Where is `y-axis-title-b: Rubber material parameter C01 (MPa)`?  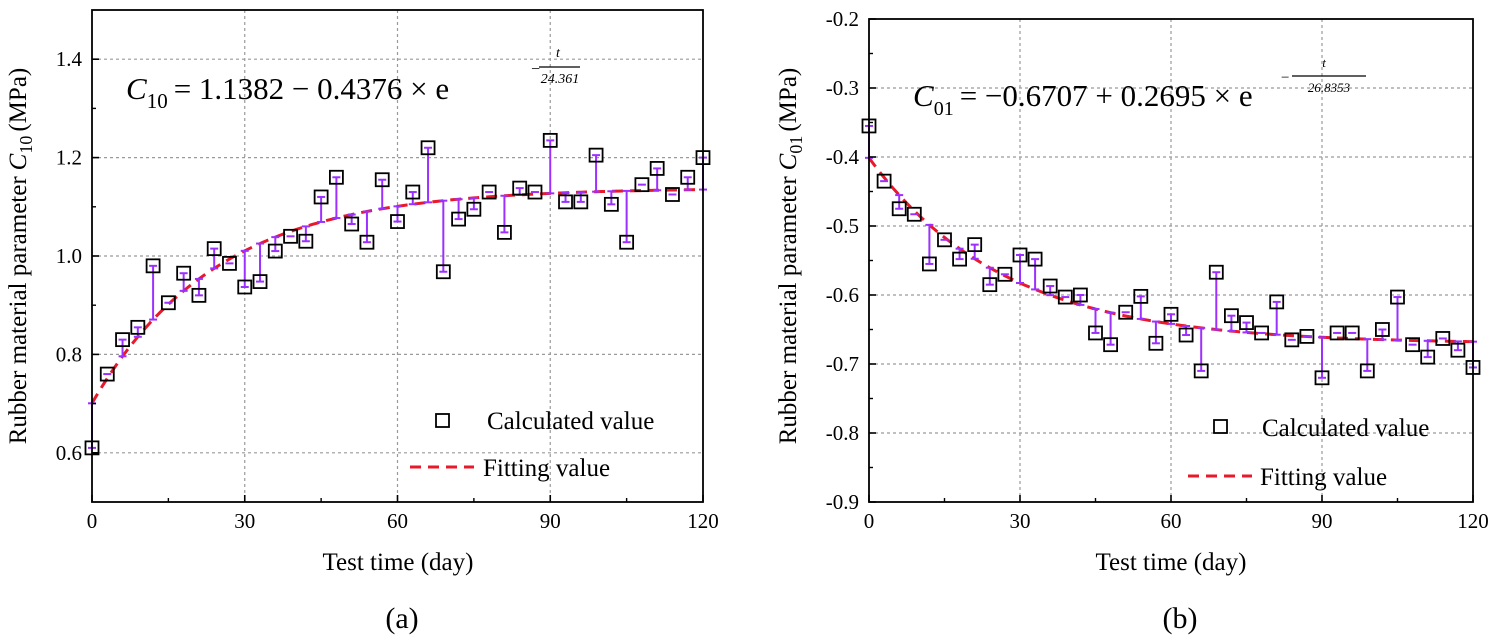
y-axis-title-b: Rubber material parameter C01 (MPa) is located at coordinates (790, 256).